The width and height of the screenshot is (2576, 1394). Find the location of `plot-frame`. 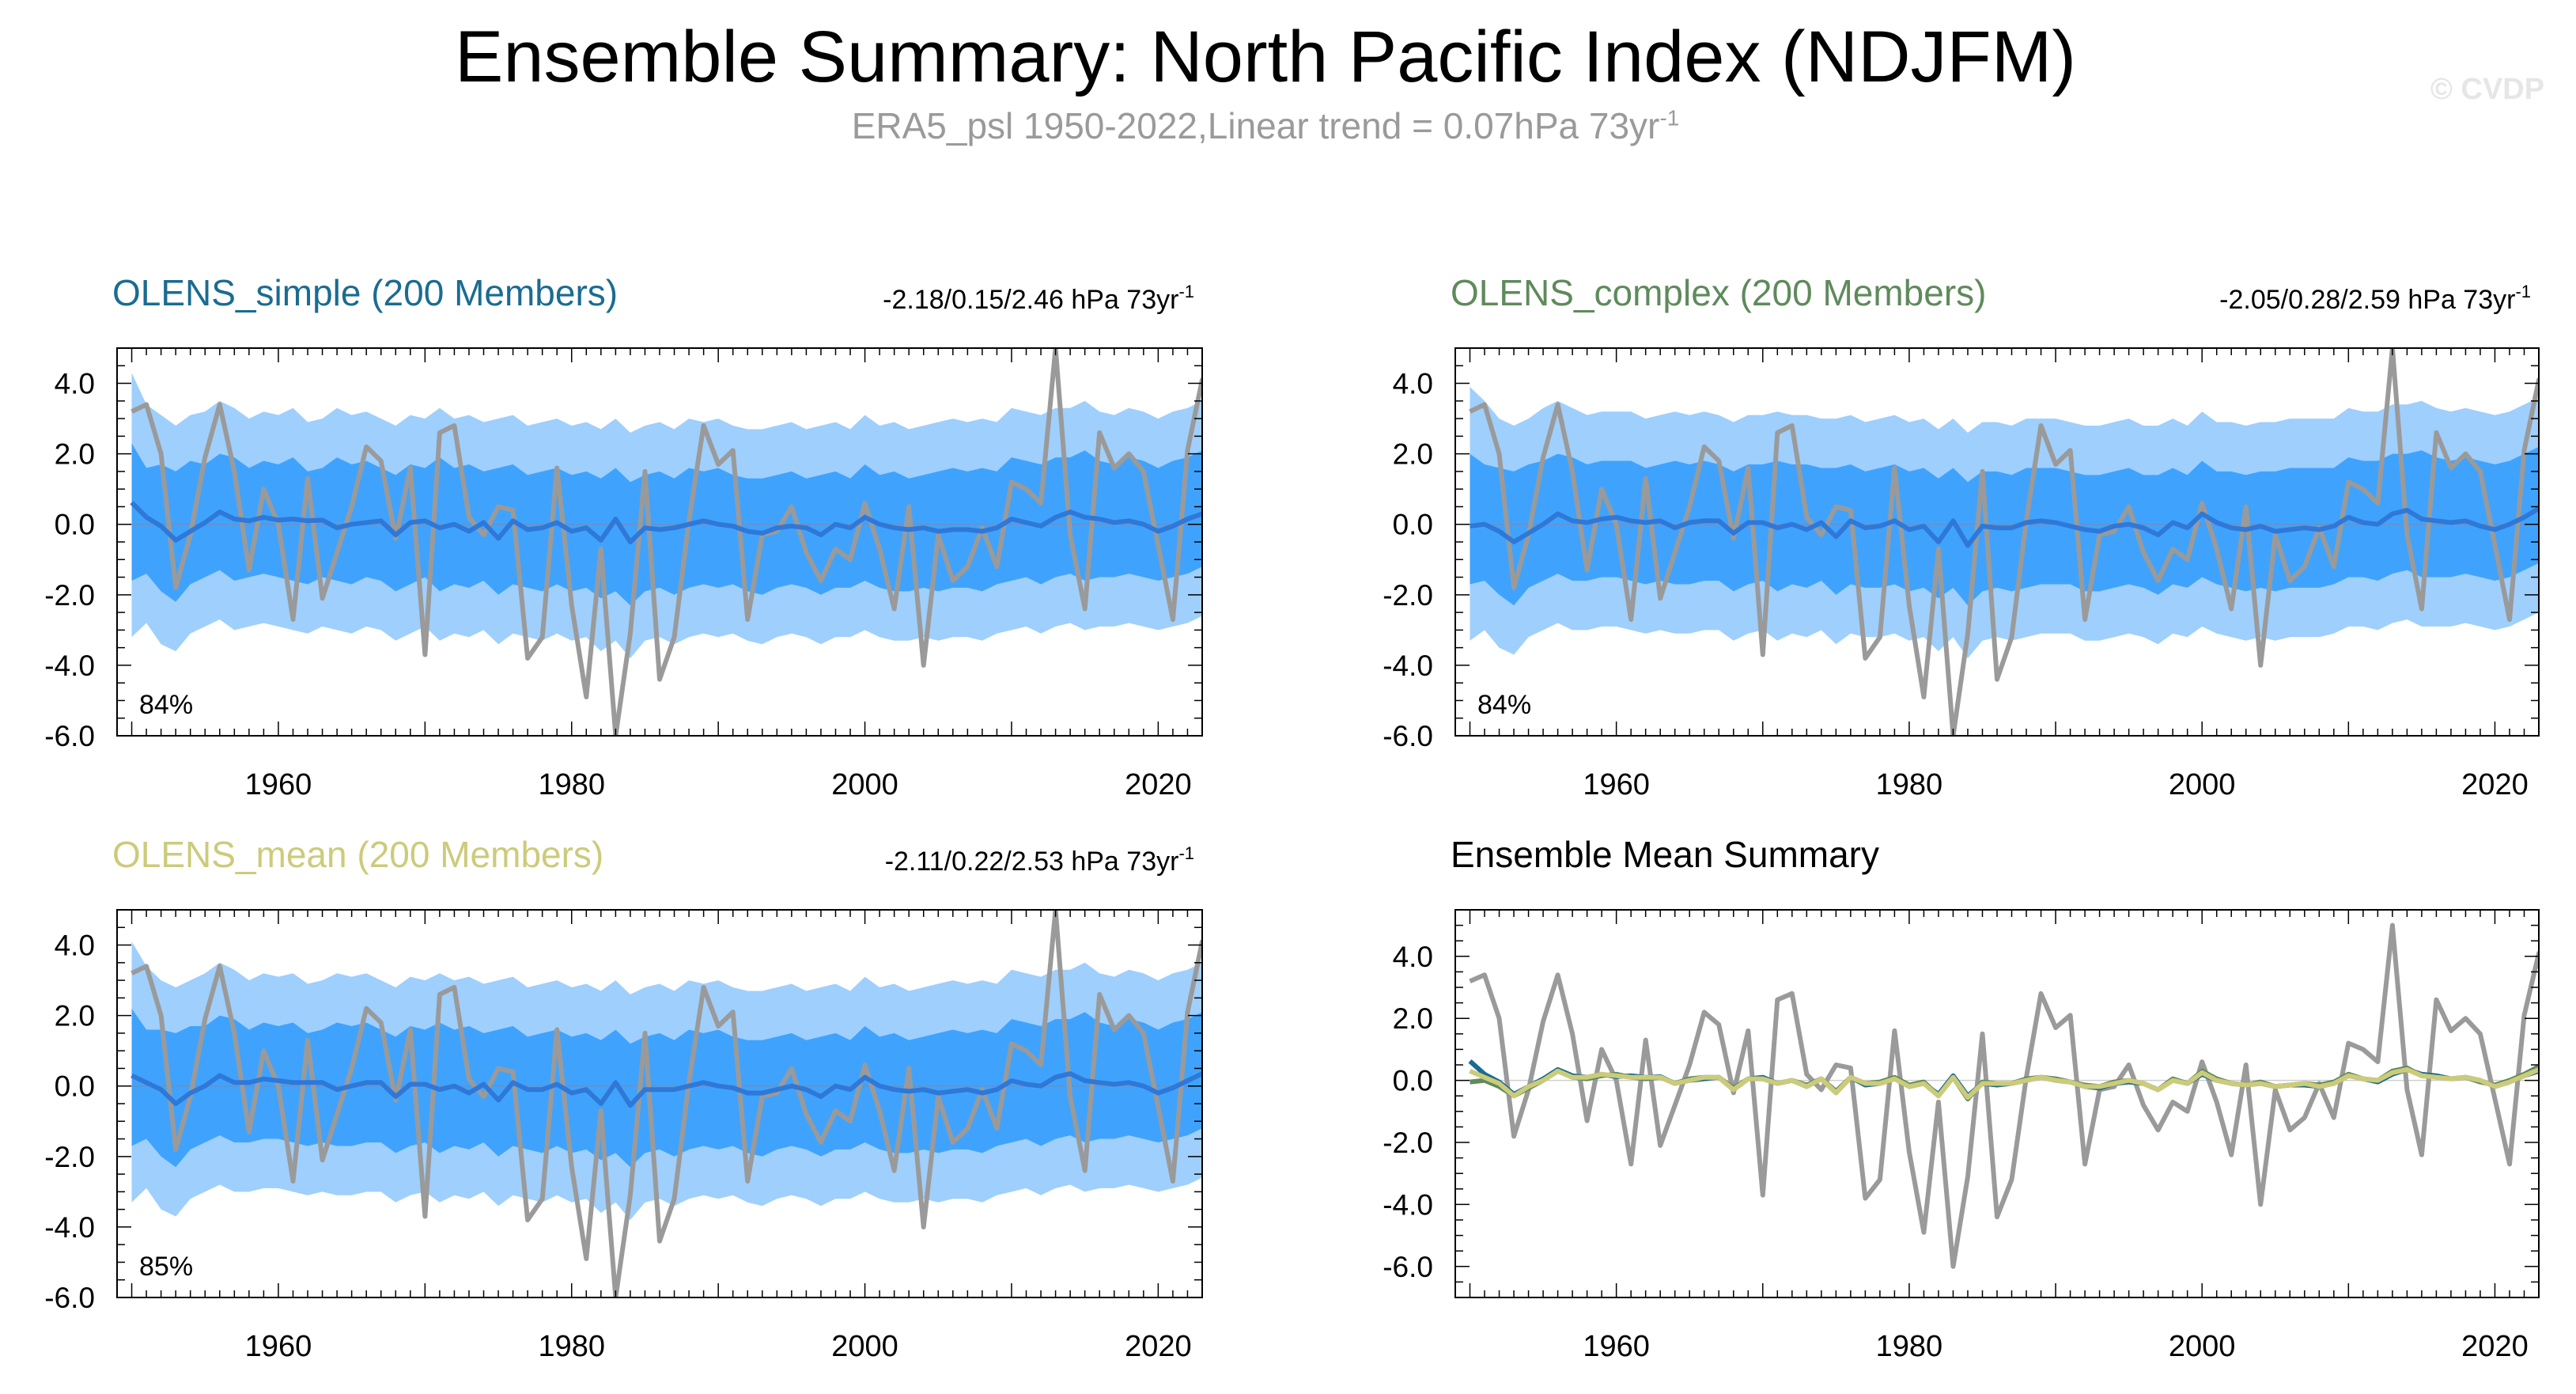

plot-frame is located at coordinates (1997, 1103).